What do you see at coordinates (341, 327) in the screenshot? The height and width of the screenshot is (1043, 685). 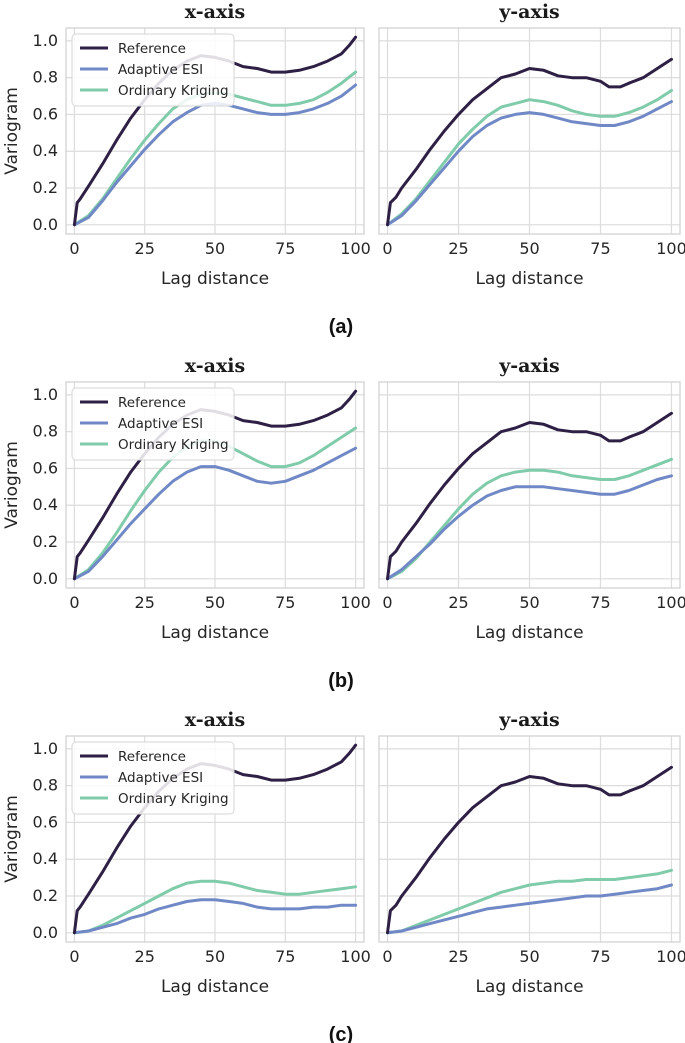 I see `figure-caption: (a)` at bounding box center [341, 327].